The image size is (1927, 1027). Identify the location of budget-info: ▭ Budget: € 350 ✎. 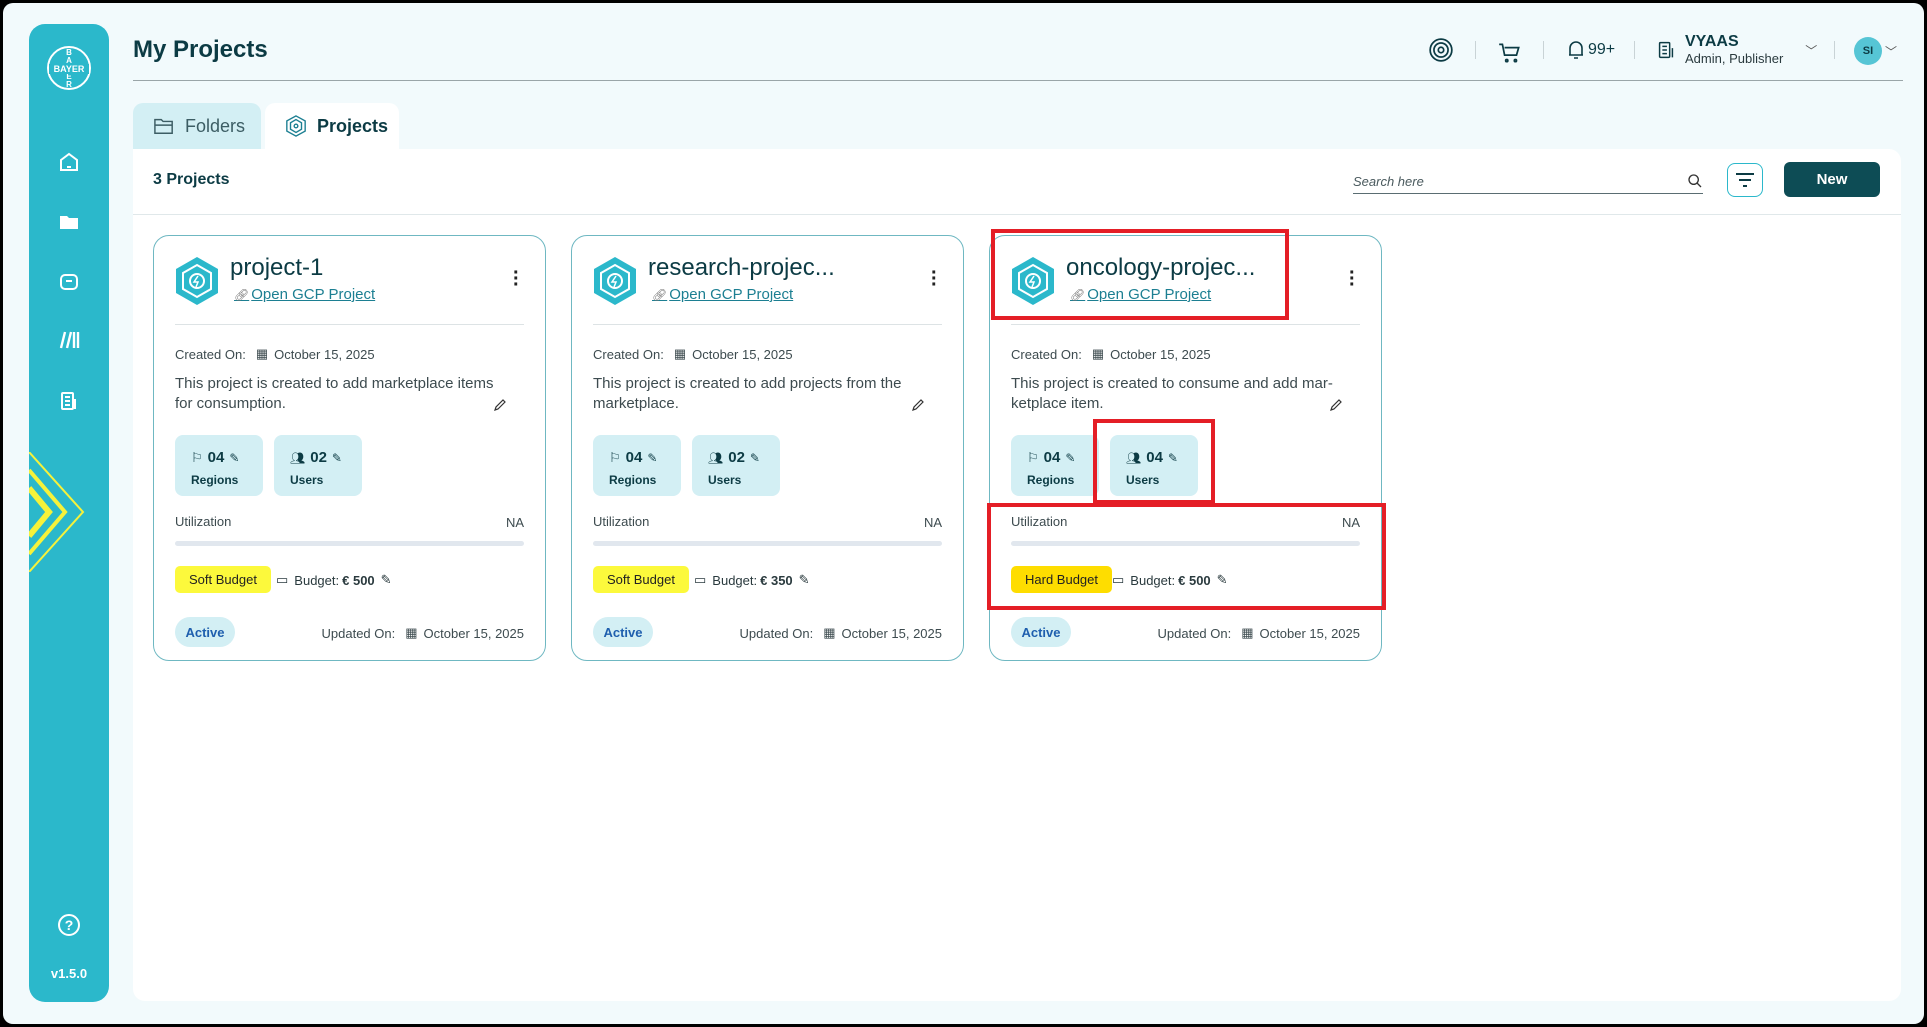
(752, 580).